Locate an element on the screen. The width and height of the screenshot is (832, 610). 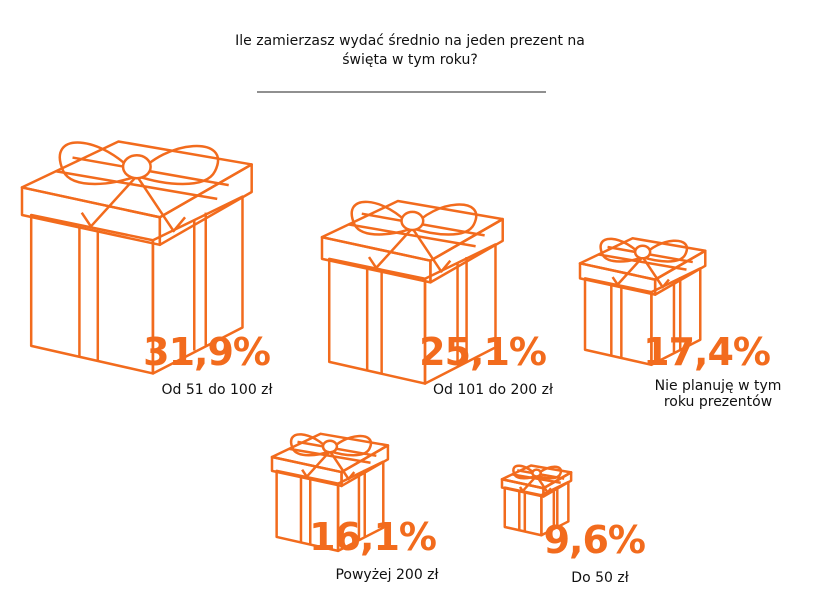
value-label: 9,6% is located at coordinates (594, 540).